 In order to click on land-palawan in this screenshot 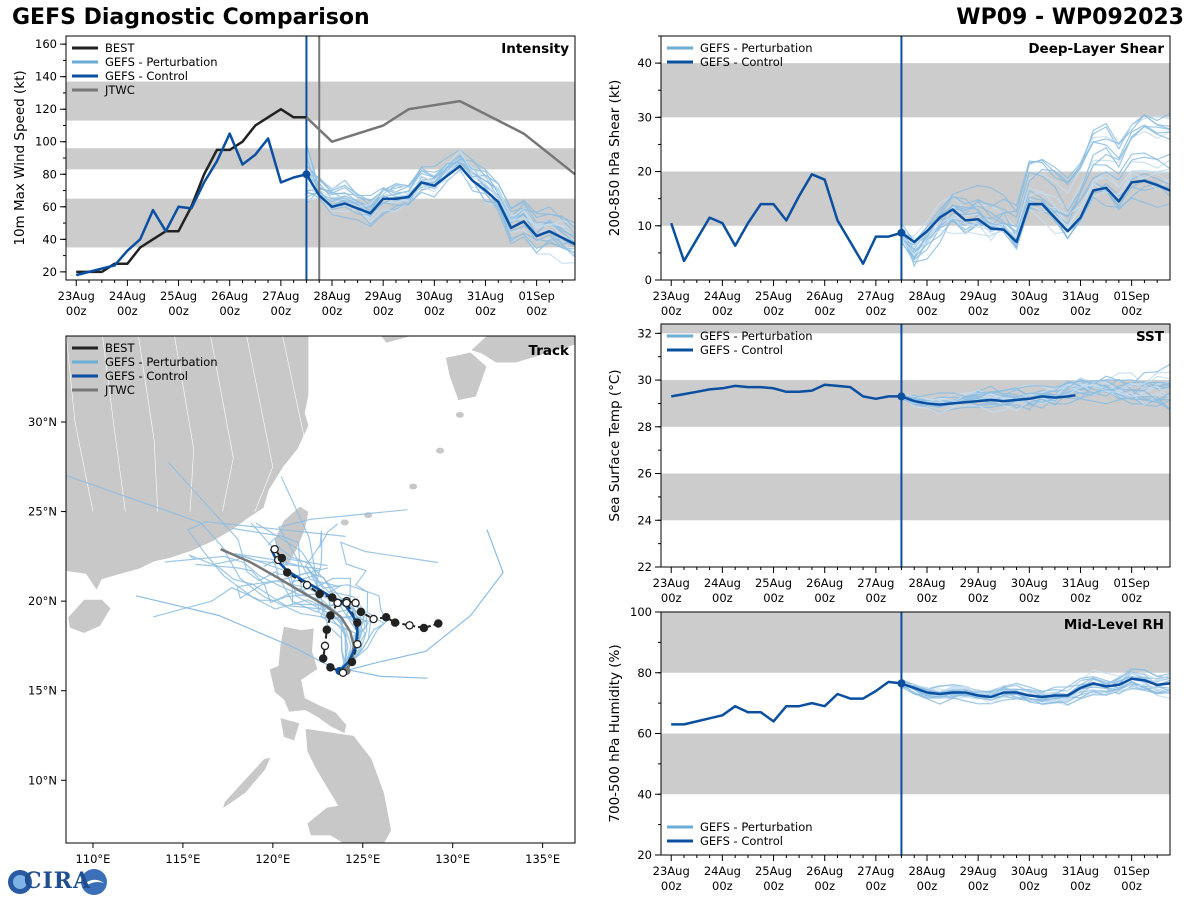, I will do `click(246, 783)`.